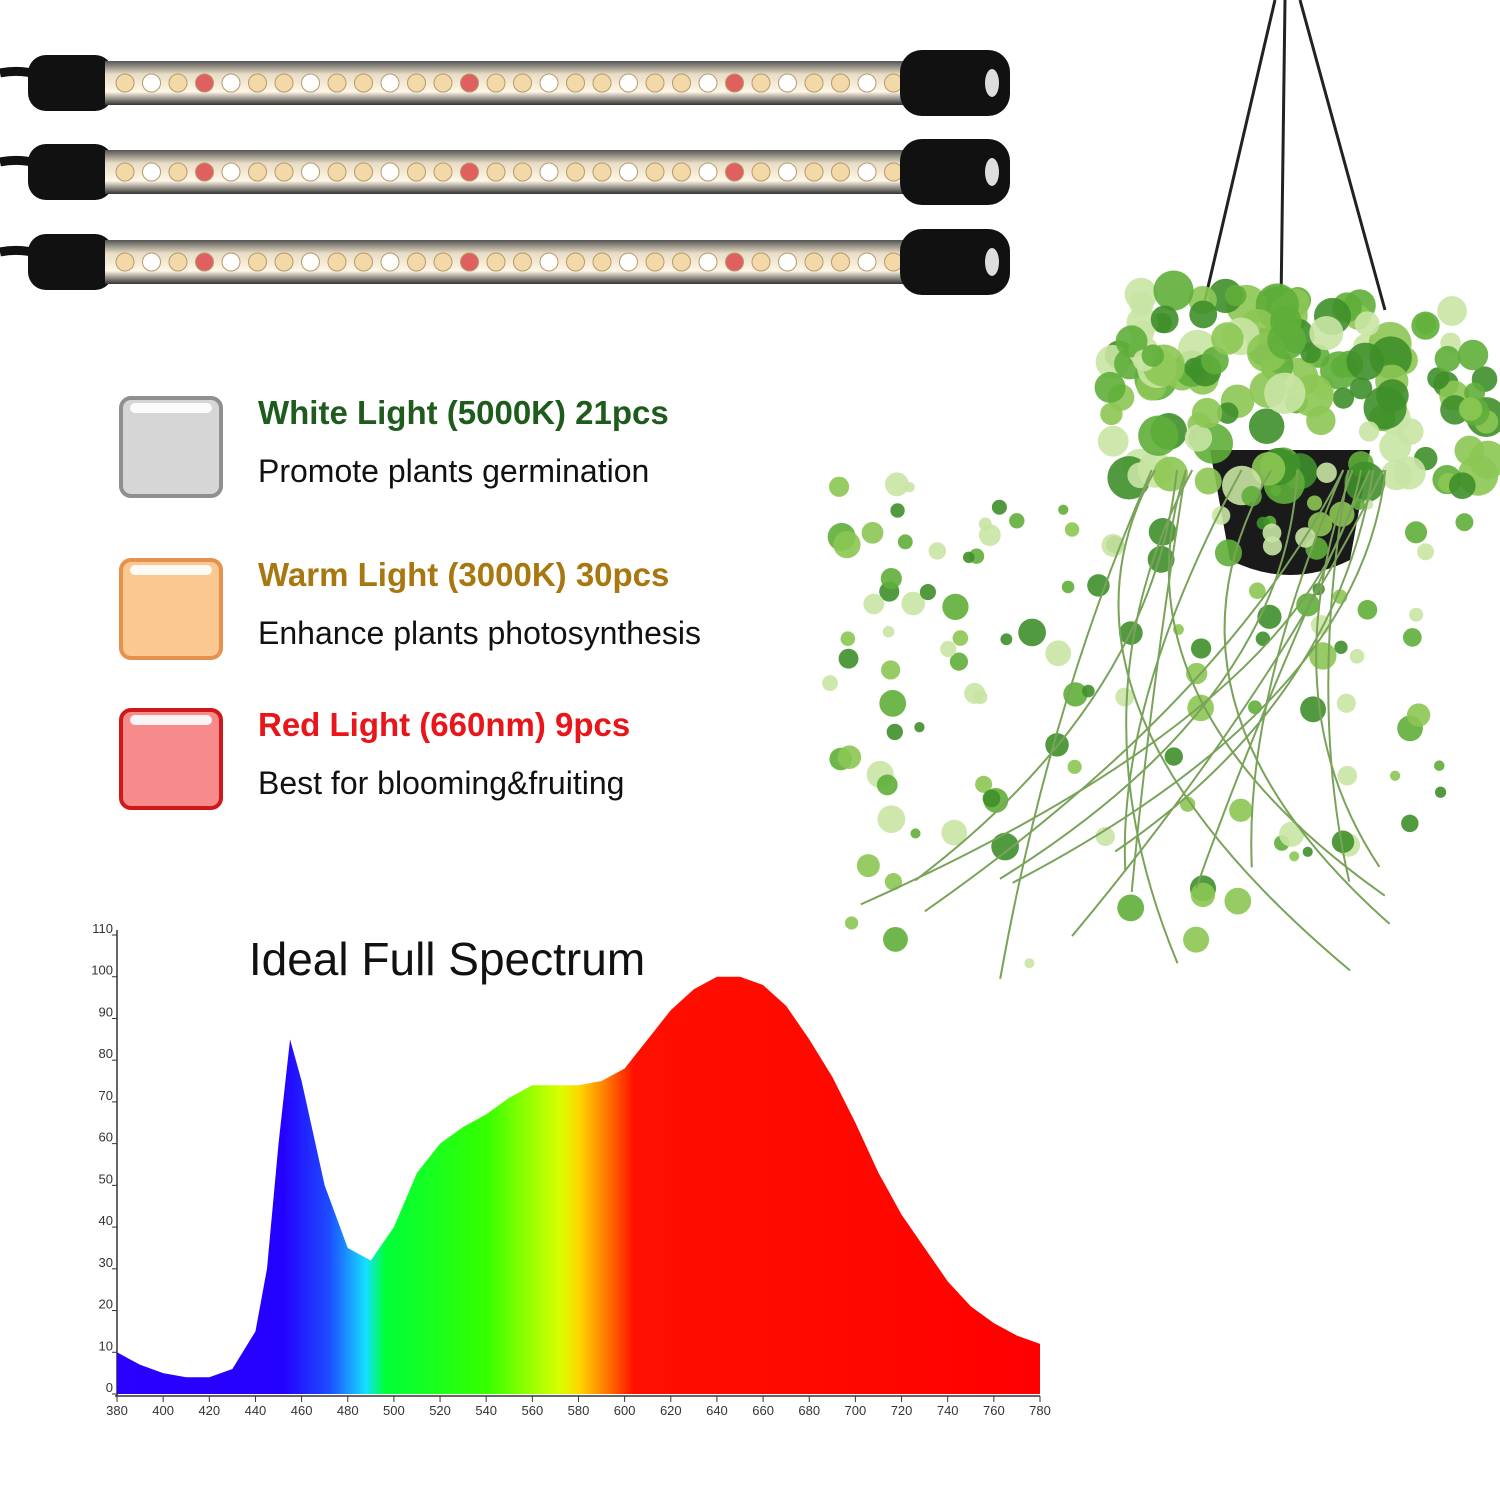 This screenshot has width=1500, height=1500. What do you see at coordinates (440, 1410) in the screenshot?
I see `x-tick-label: 520` at bounding box center [440, 1410].